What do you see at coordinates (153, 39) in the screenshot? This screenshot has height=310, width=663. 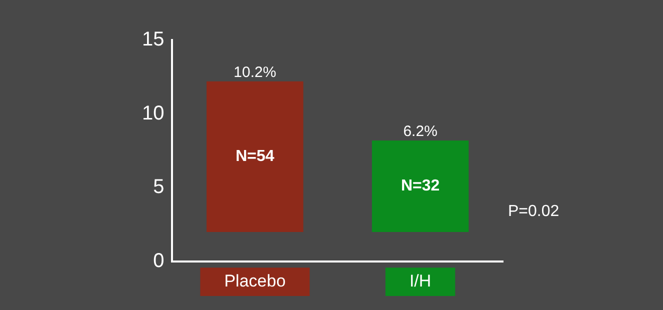 I see `y-tick-label: 15` at bounding box center [153, 39].